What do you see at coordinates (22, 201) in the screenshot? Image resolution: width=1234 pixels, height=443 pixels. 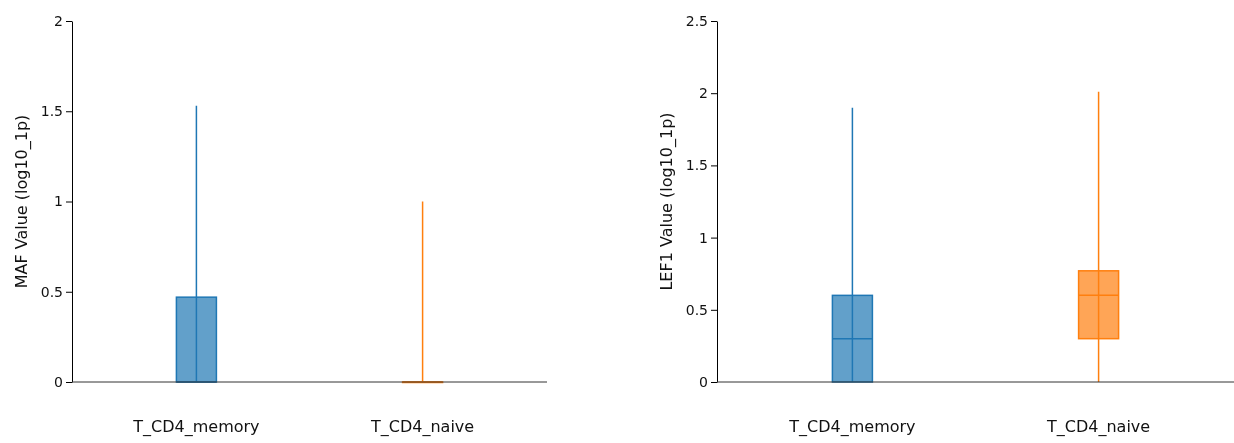 I see `y-axis-title: MAF Value (log10_1p)` at bounding box center [22, 201].